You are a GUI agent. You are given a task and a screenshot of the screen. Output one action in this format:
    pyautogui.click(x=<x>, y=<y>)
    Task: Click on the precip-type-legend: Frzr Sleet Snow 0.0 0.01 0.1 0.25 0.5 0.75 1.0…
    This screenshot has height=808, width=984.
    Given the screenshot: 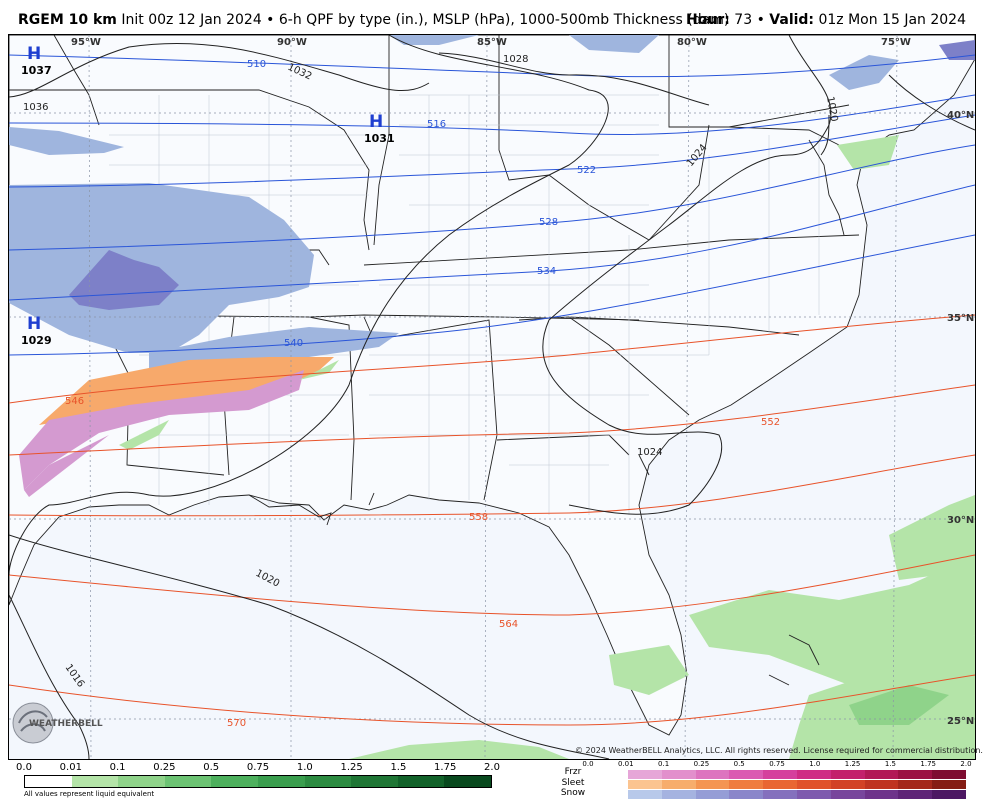 What is the action you would take?
    pyautogui.click(x=767, y=783)
    